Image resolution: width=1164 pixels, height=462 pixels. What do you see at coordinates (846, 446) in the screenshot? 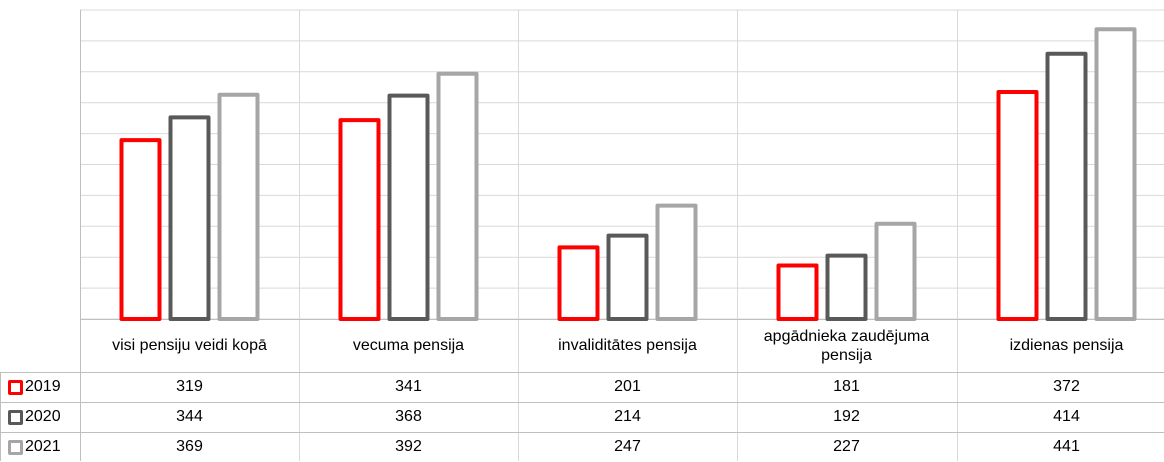
I see `data-label: 227` at bounding box center [846, 446].